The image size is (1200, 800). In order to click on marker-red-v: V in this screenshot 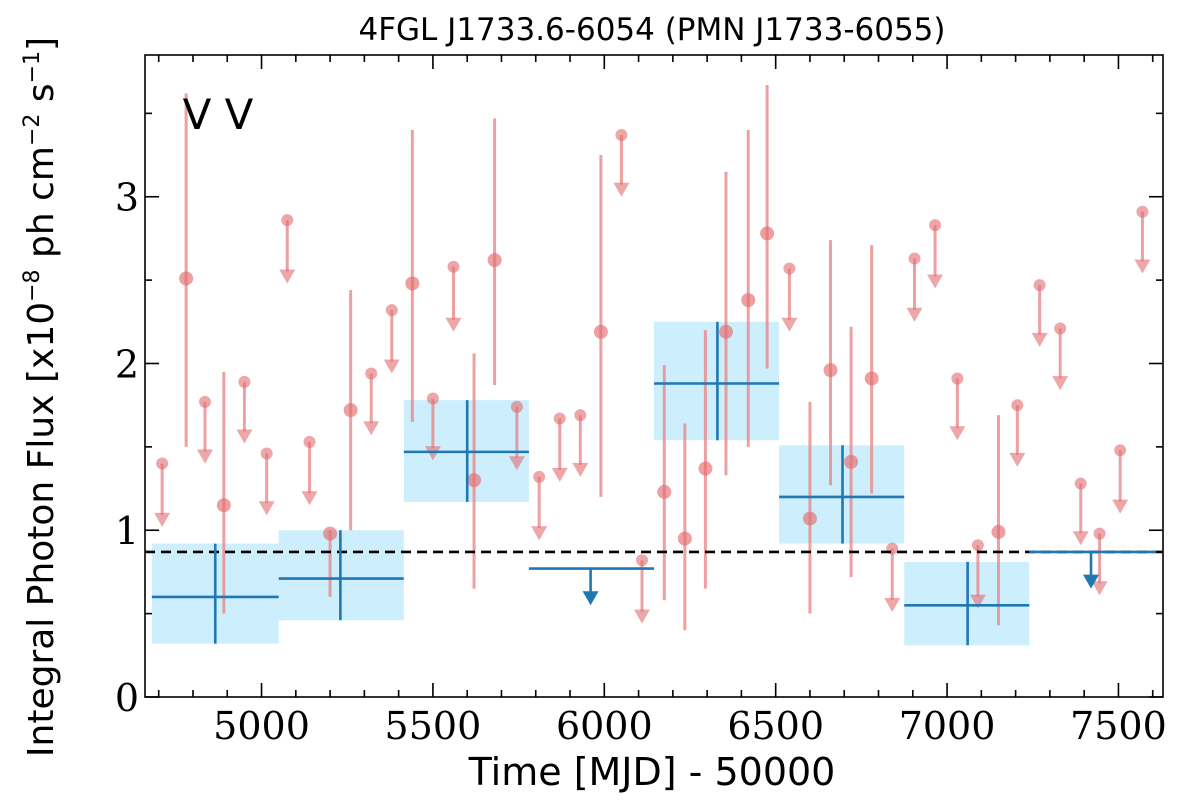, I will do `click(239, 114)`.